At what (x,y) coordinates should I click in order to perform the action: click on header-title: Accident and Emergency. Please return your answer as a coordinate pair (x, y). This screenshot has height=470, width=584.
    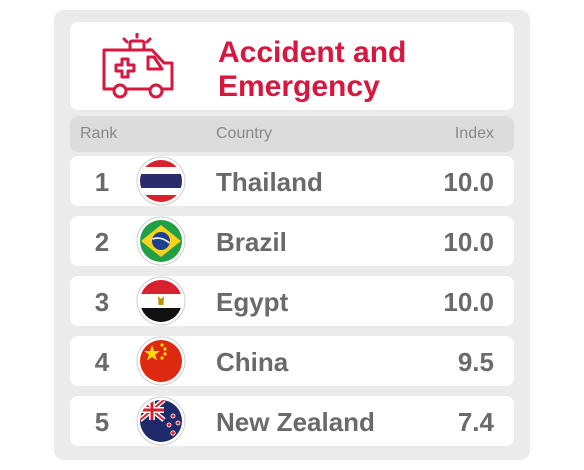
    Looking at the image, I should click on (312, 69).